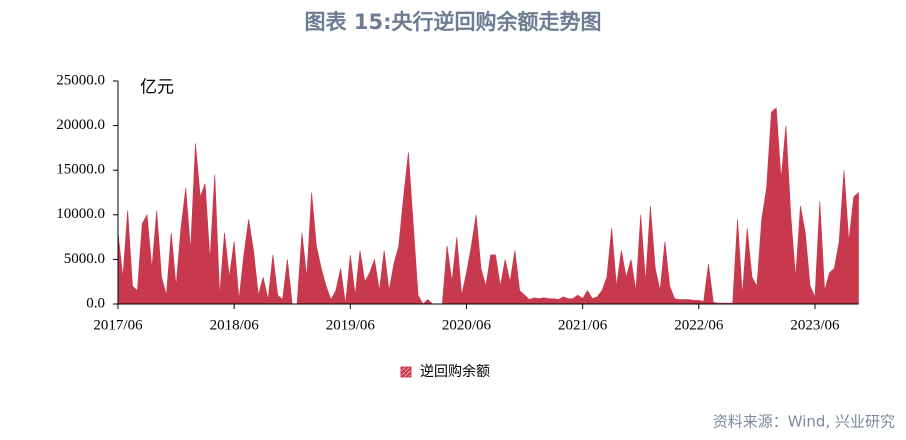 This screenshot has height=440, width=906. I want to click on x-tick-label: 2021/06, so click(583, 325).